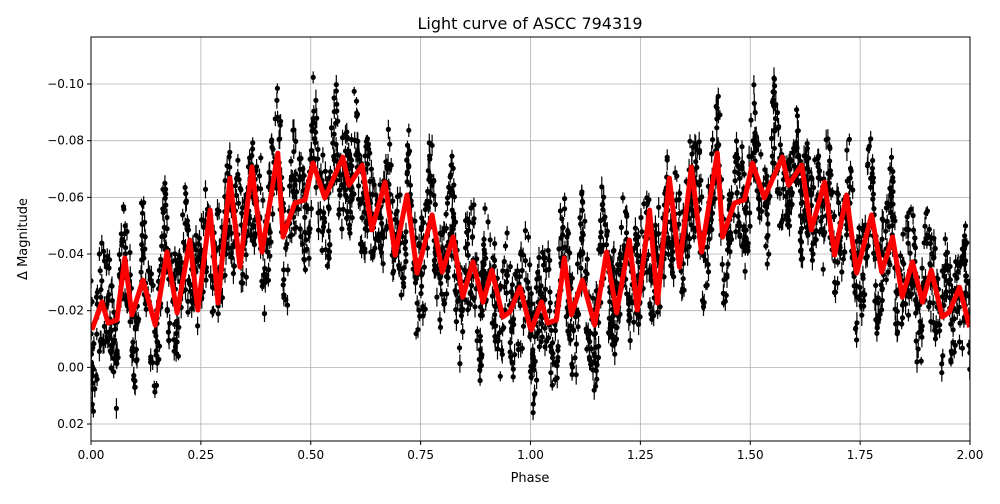 The image size is (1000, 504). Describe the element at coordinates (70, 424) in the screenshot. I see `y-tick-label: 0.02` at that location.